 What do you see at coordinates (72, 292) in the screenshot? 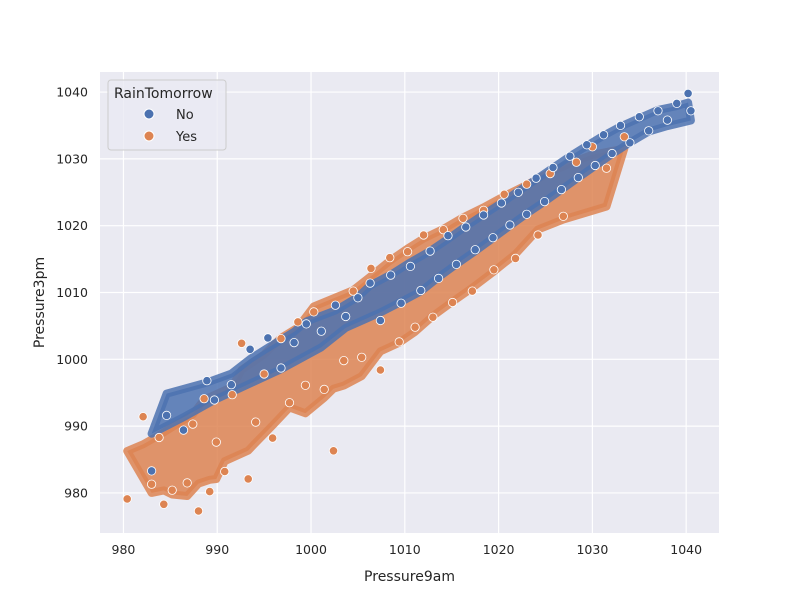
I see `y-tick-label: 1010` at bounding box center [72, 292].